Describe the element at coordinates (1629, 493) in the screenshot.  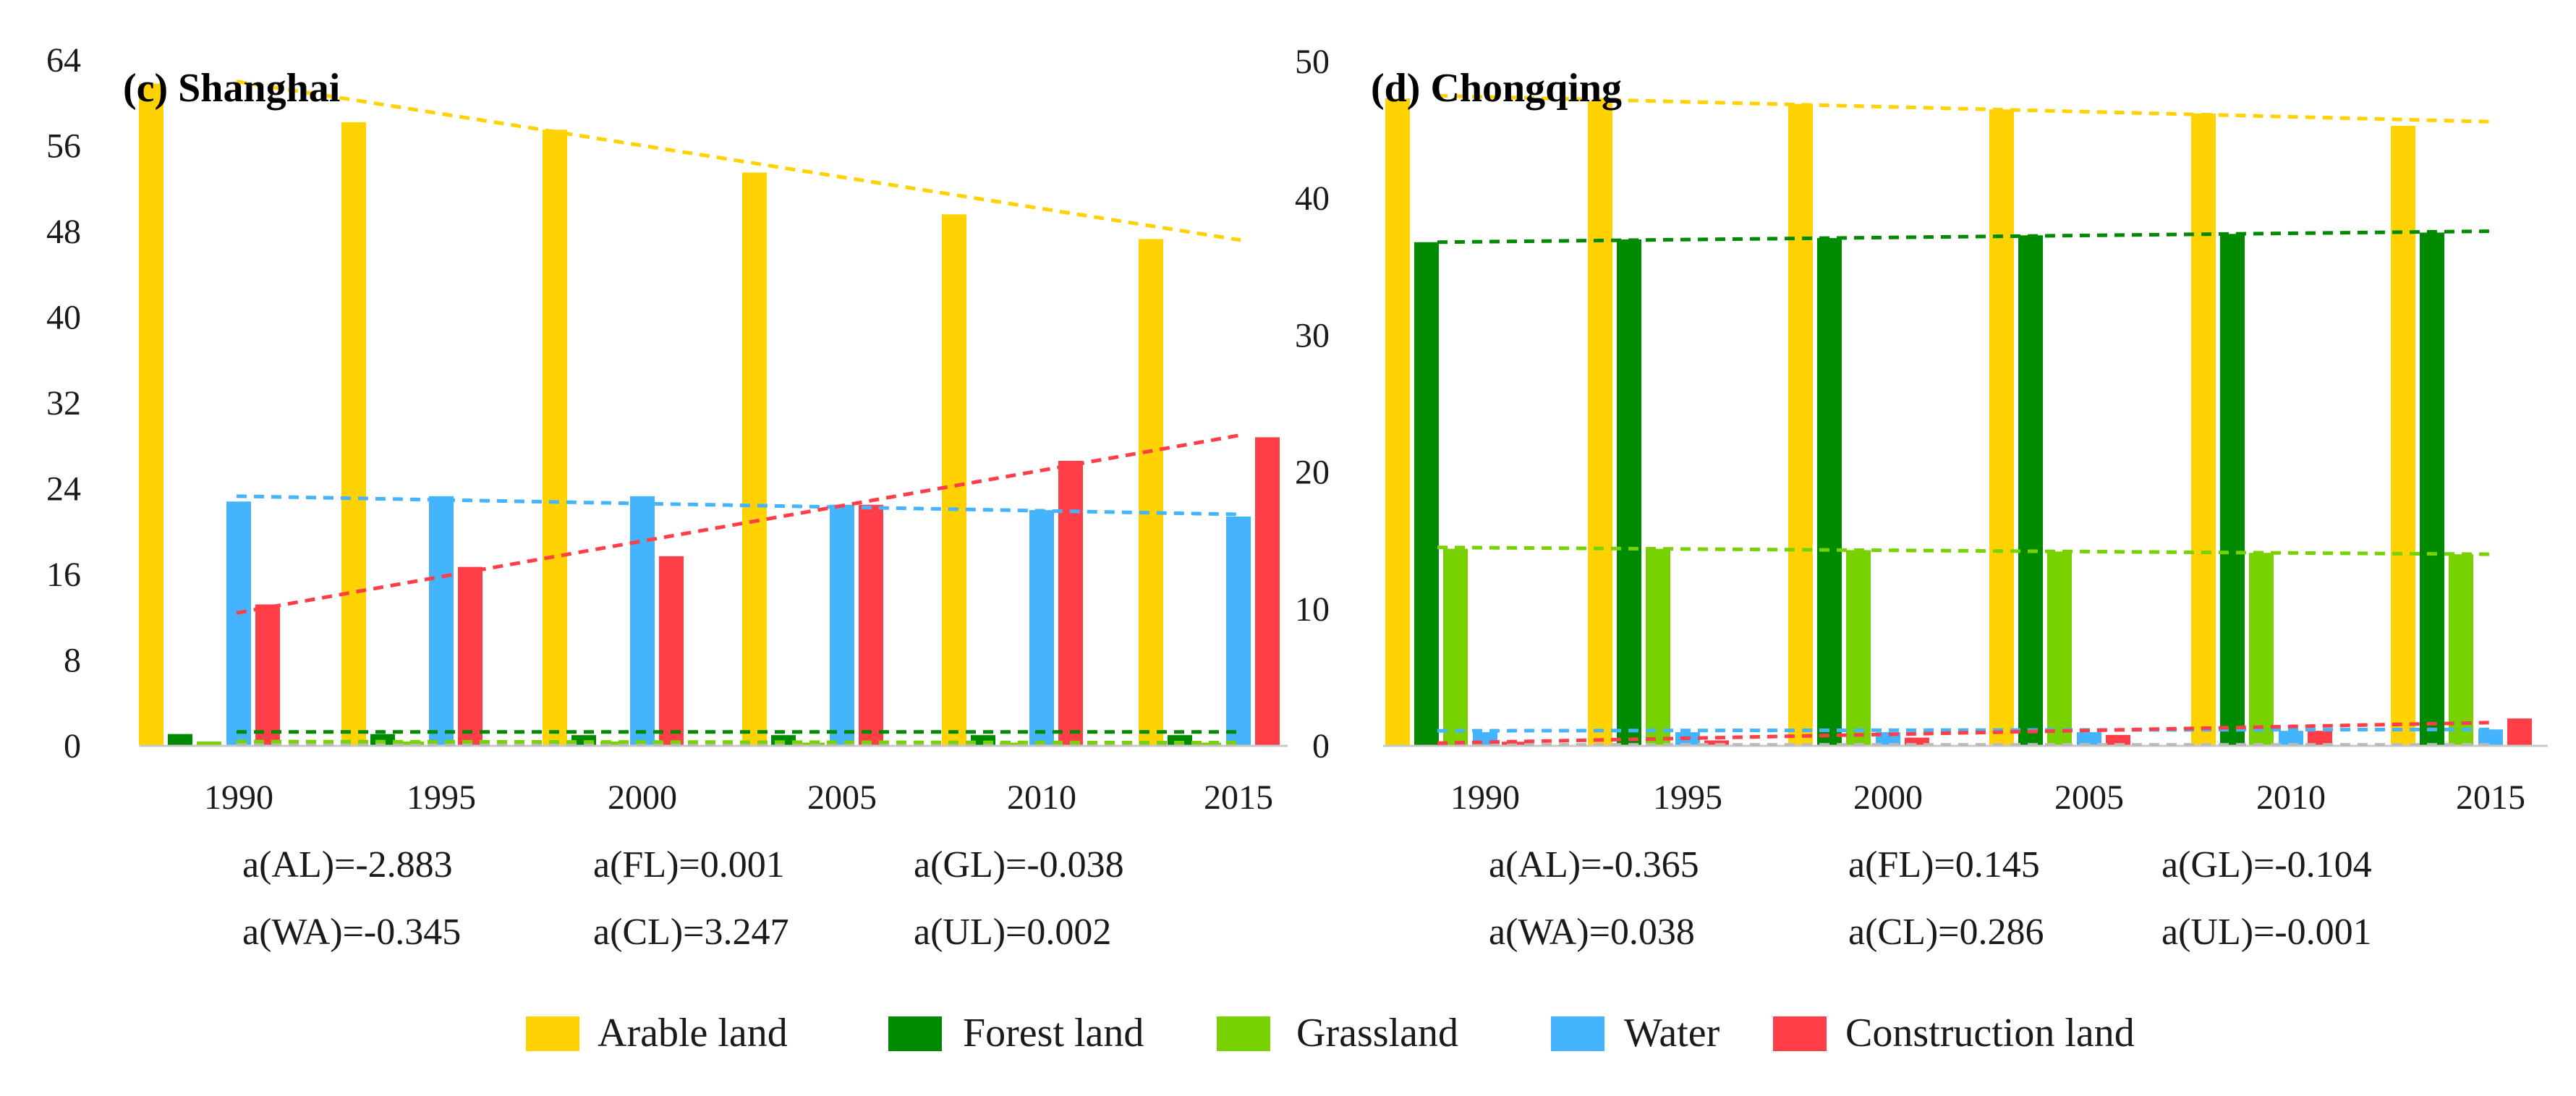
I see `bar-forest-land-1995` at that location.